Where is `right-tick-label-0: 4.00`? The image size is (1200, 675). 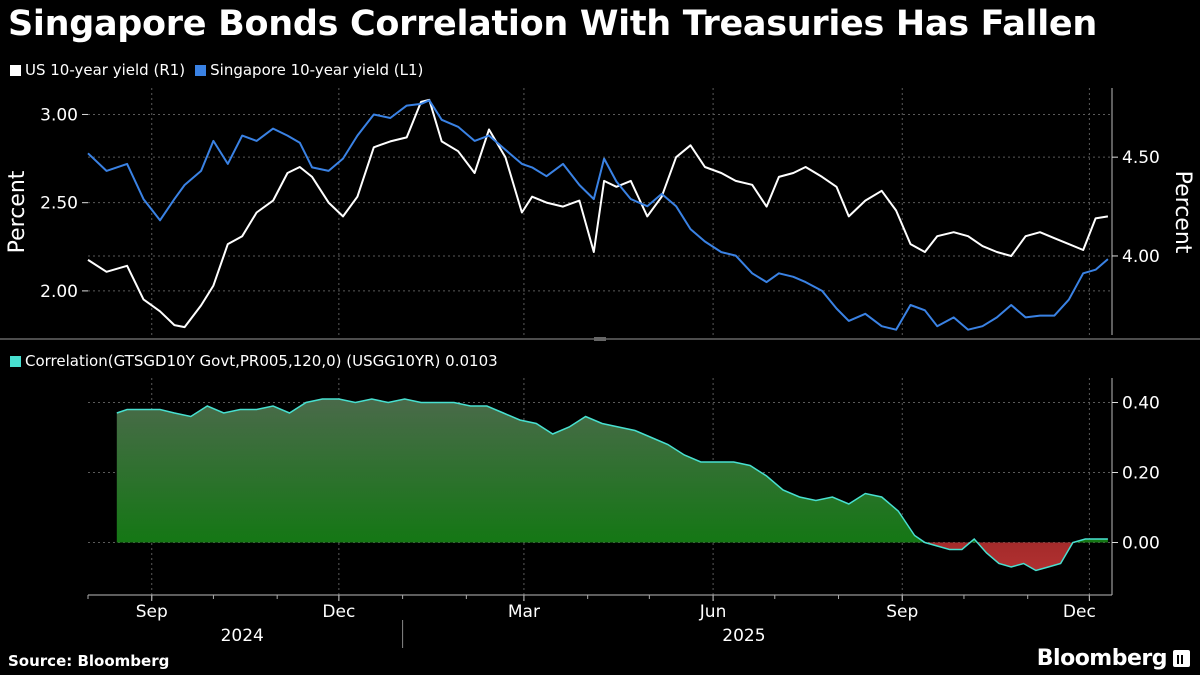 right-tick-label-0: 4.00 is located at coordinates (1141, 257).